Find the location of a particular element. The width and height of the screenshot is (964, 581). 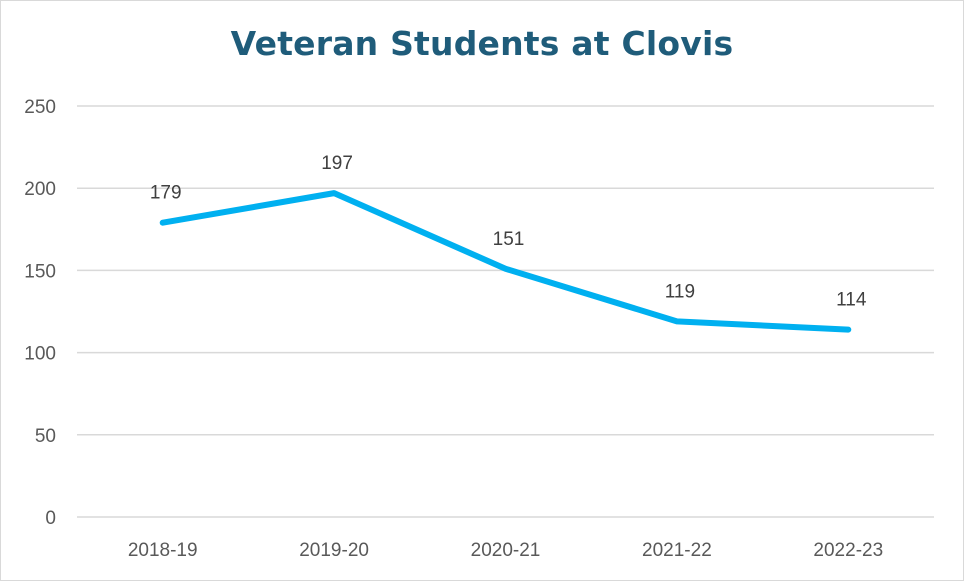

data-label-2021-22: 119 is located at coordinates (680, 291).